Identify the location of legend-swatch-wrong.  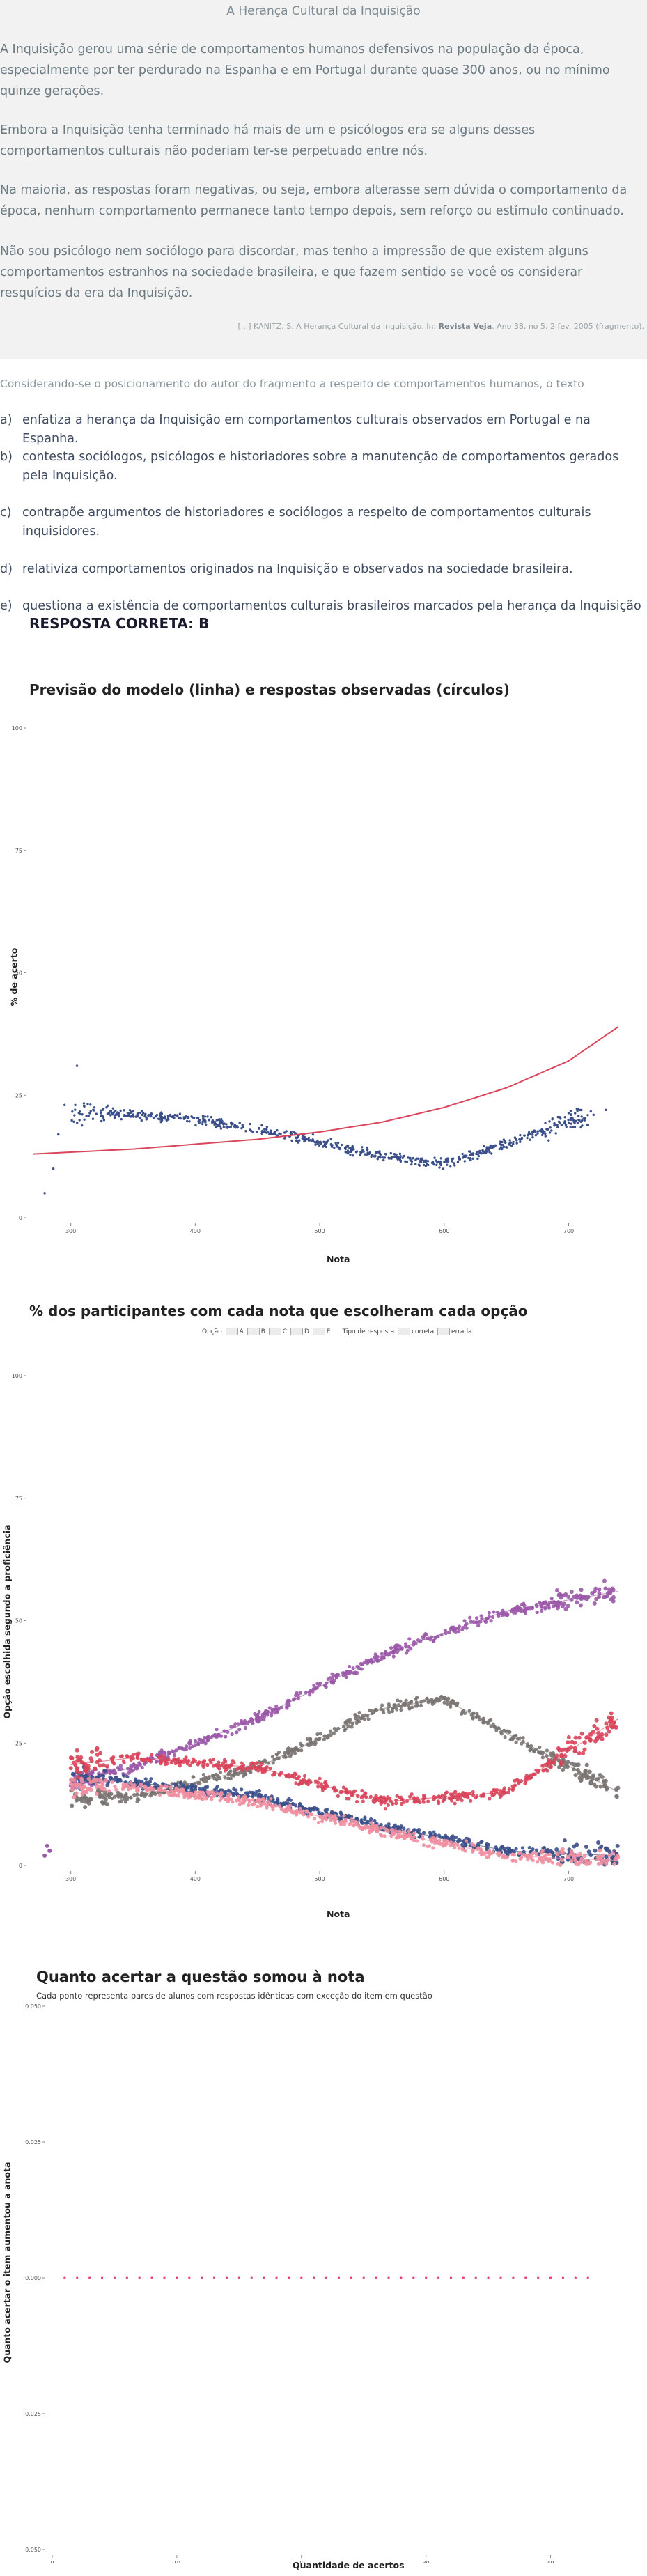
(444, 1331).